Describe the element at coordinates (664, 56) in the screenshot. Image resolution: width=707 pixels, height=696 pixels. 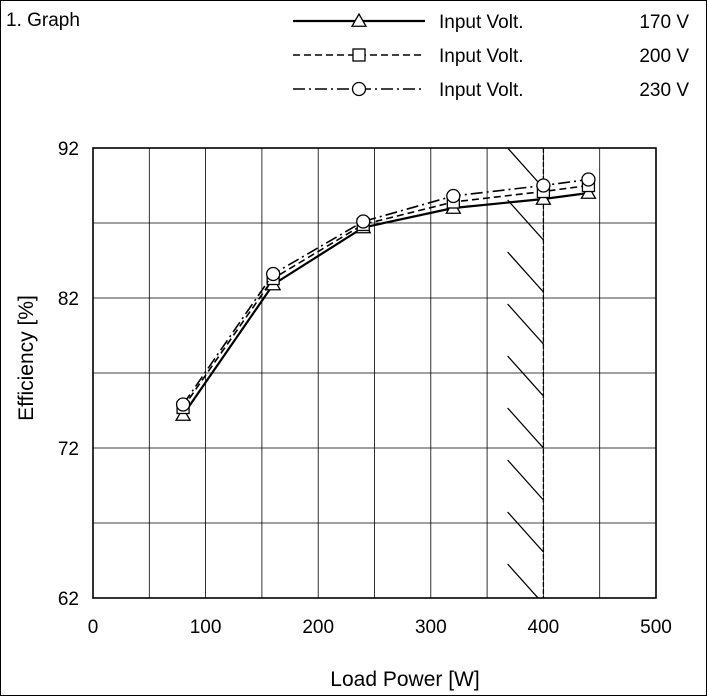
I see `legend-voltage: 200 V` at that location.